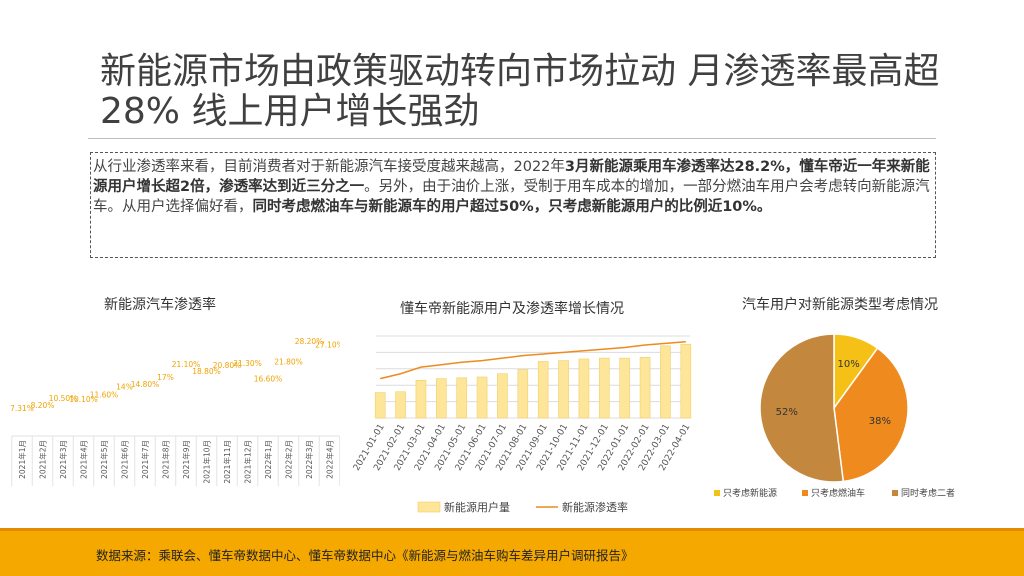 Image resolution: width=1024 pixels, height=576 pixels. I want to click on footer-accent-line, so click(512, 529).